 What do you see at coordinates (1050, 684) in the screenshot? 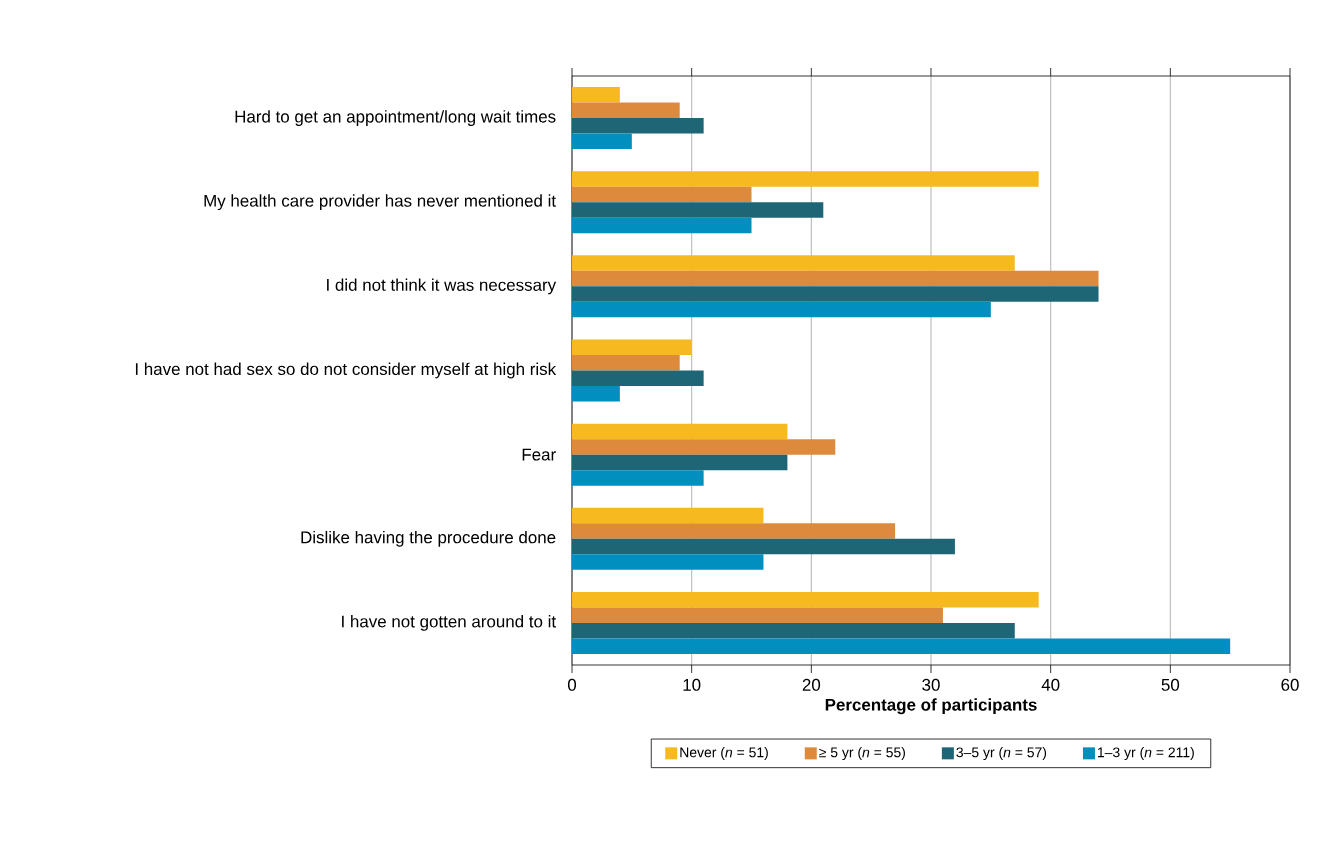
I see `x-tick-label: 40` at bounding box center [1050, 684].